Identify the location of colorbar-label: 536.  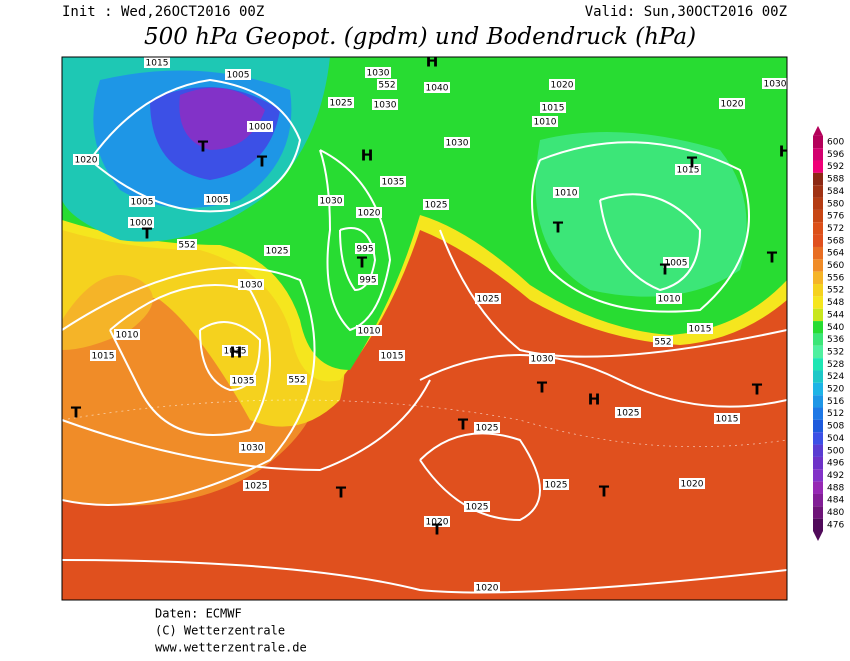
(835, 340).